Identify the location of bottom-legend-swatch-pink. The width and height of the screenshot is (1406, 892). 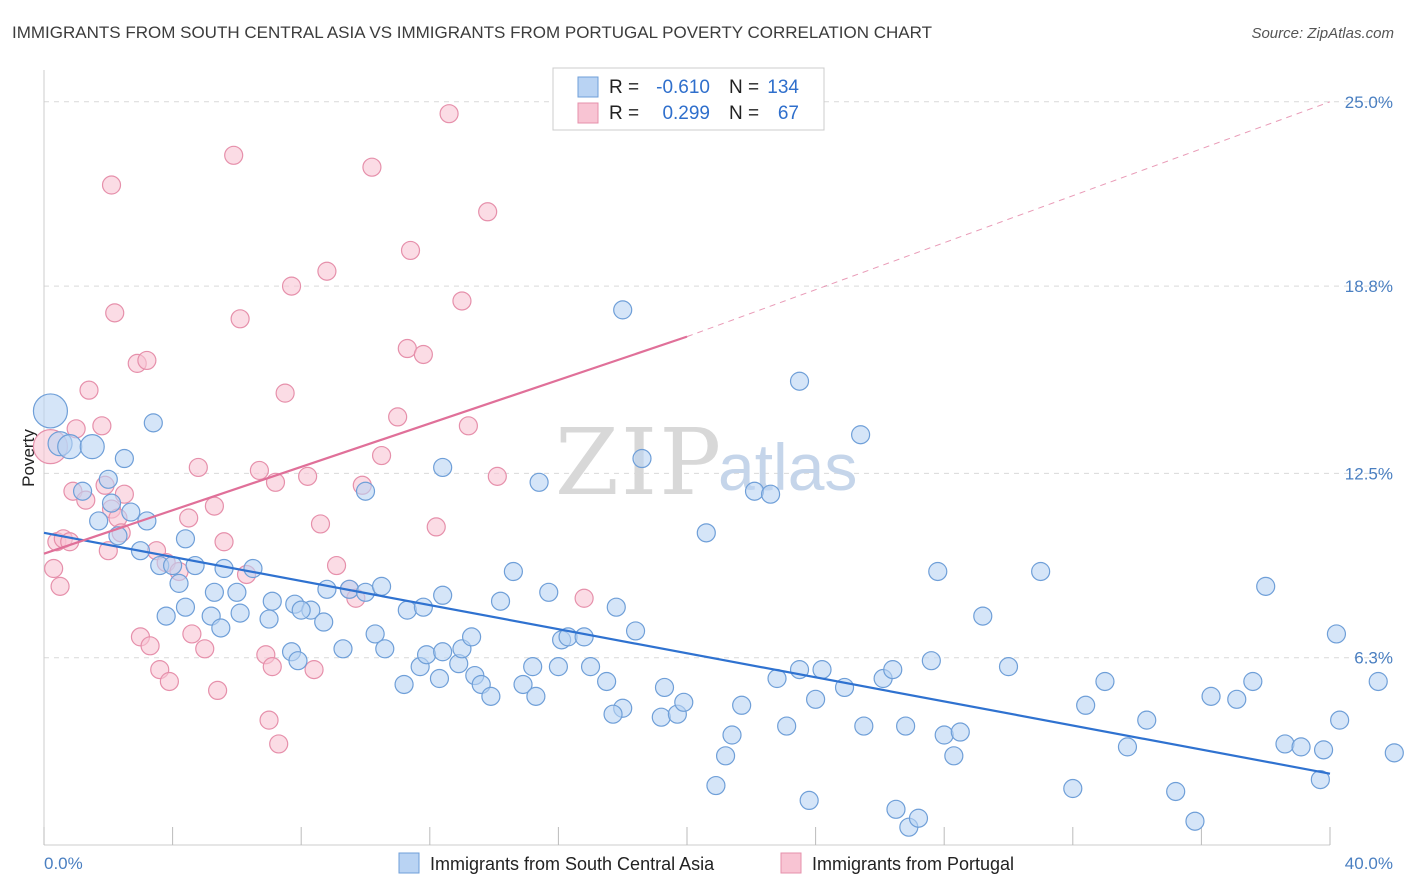
(791, 863).